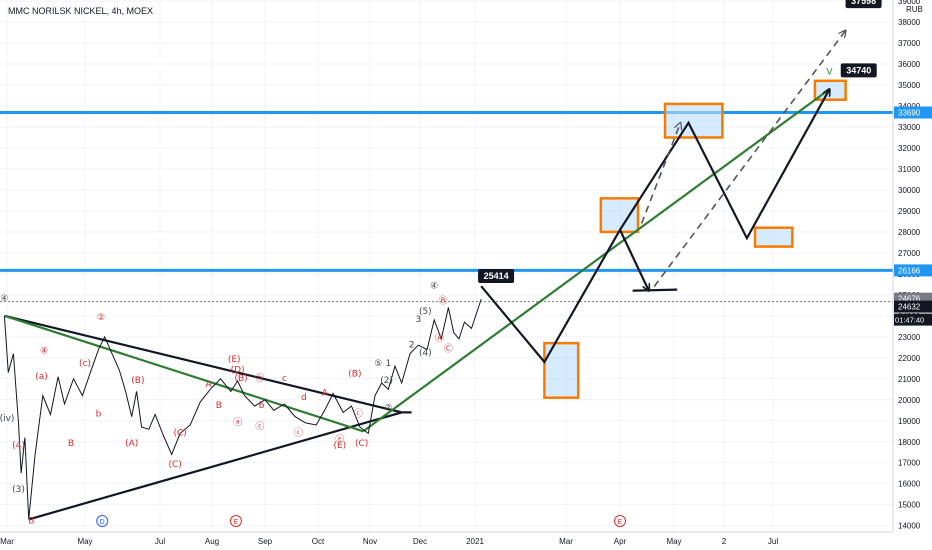 The width and height of the screenshot is (932, 550). What do you see at coordinates (914, 9) in the screenshot?
I see `currency-label: RUB` at bounding box center [914, 9].